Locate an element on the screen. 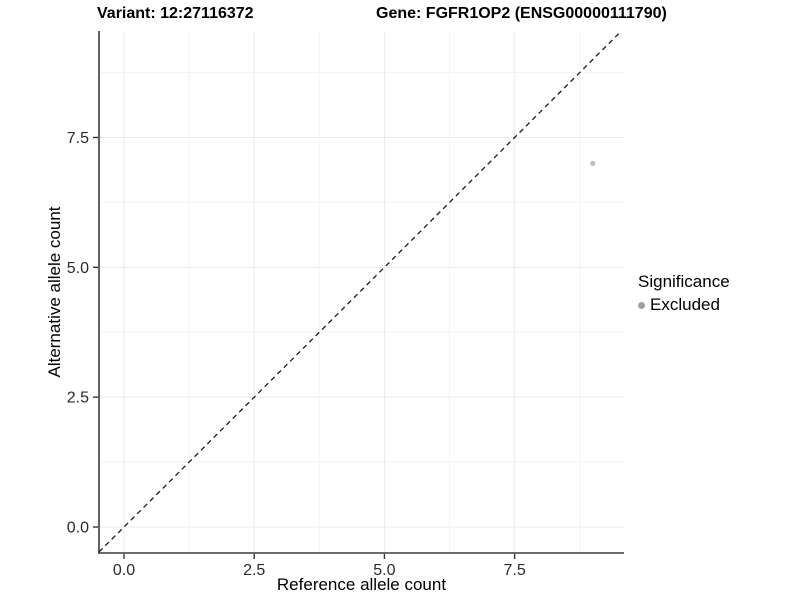 Image resolution: width=800 pixels, height=600 pixels. y-tick-label: 2.5 is located at coordinates (78, 398).